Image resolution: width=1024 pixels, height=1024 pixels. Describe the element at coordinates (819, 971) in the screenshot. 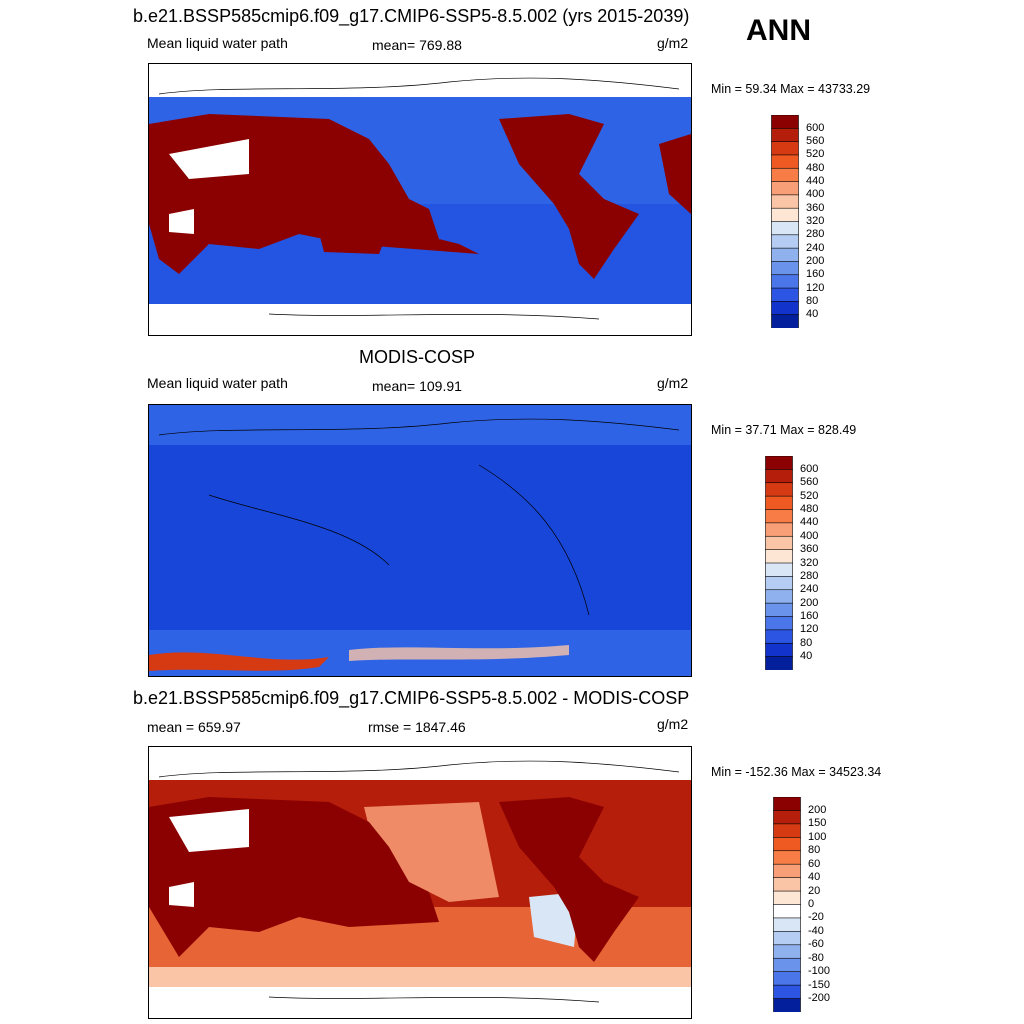

I see `colorbar-tick-label: -100` at that location.